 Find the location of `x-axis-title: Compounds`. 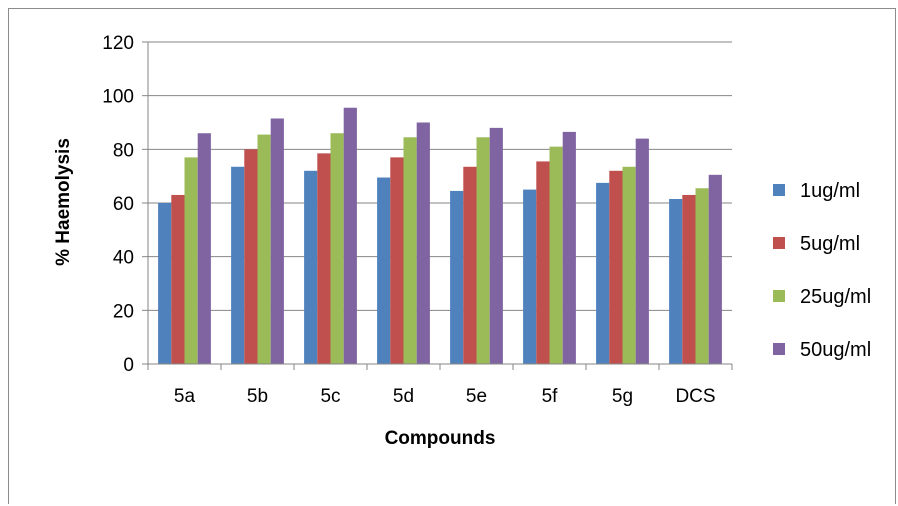

x-axis-title: Compounds is located at coordinates (440, 438).